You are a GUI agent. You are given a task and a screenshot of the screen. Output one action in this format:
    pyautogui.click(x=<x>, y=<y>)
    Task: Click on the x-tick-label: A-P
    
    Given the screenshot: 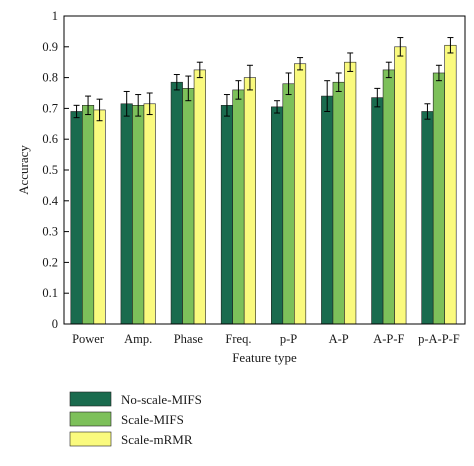 What is the action you would take?
    pyautogui.click(x=339, y=339)
    